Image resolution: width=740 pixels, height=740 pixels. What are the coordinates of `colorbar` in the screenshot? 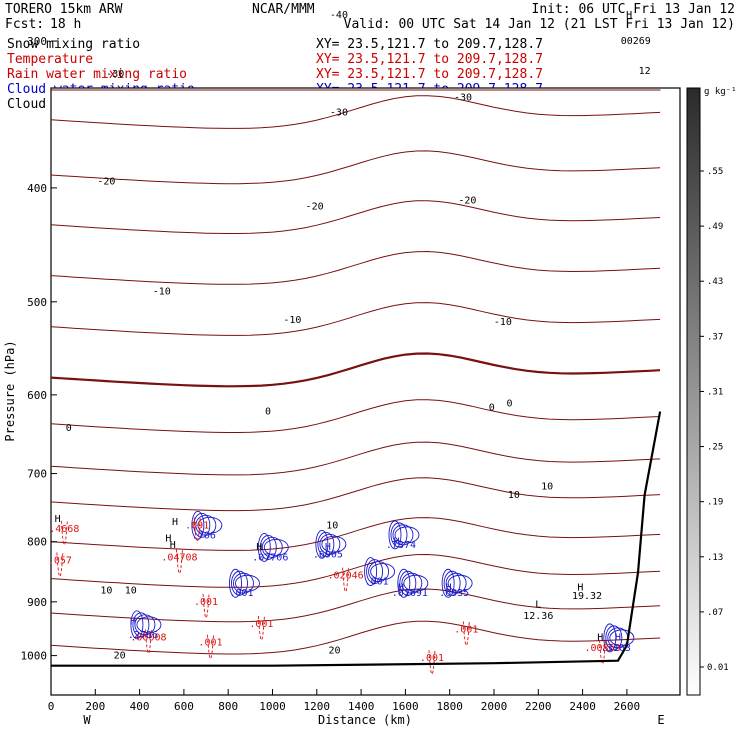 It's located at (693, 391).